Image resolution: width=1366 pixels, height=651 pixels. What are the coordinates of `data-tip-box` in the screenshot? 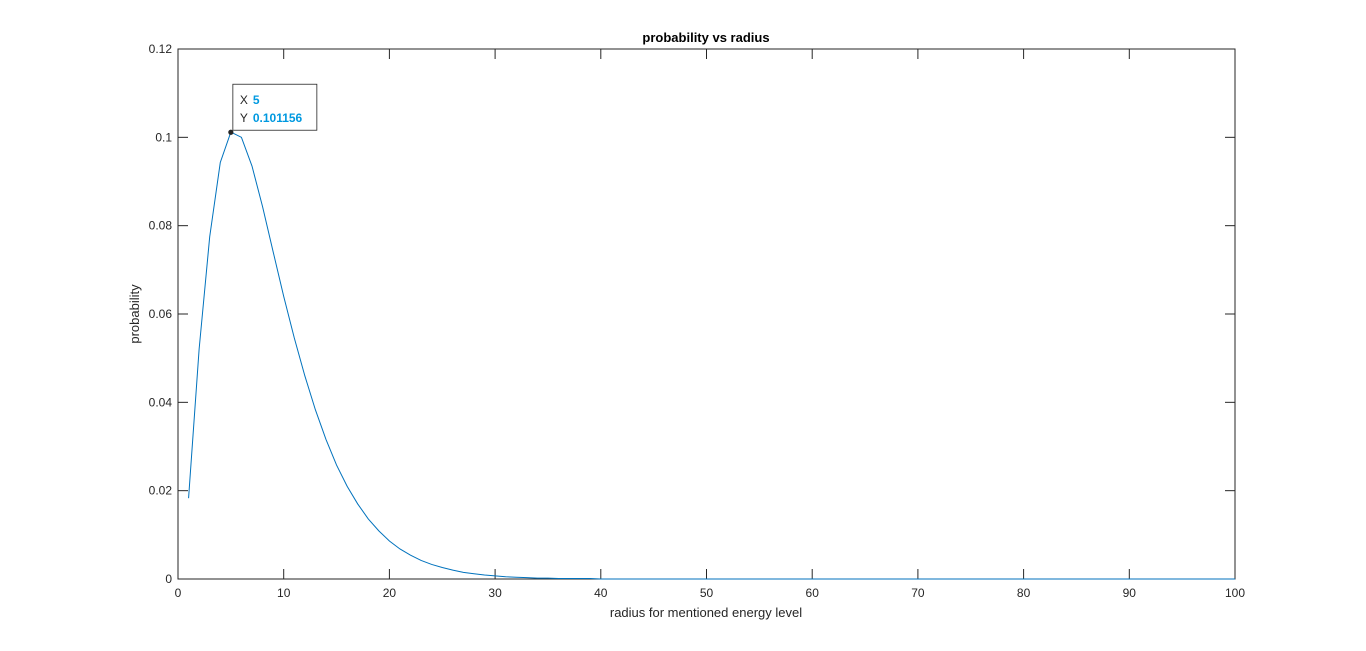 It's located at (275, 107).